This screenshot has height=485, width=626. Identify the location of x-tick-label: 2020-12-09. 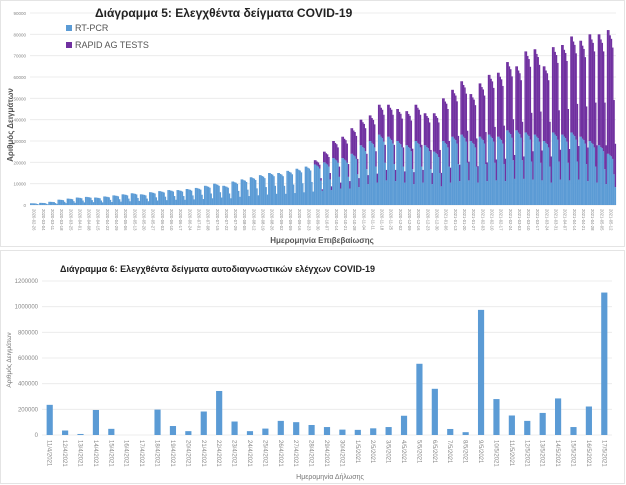
(409, 220).